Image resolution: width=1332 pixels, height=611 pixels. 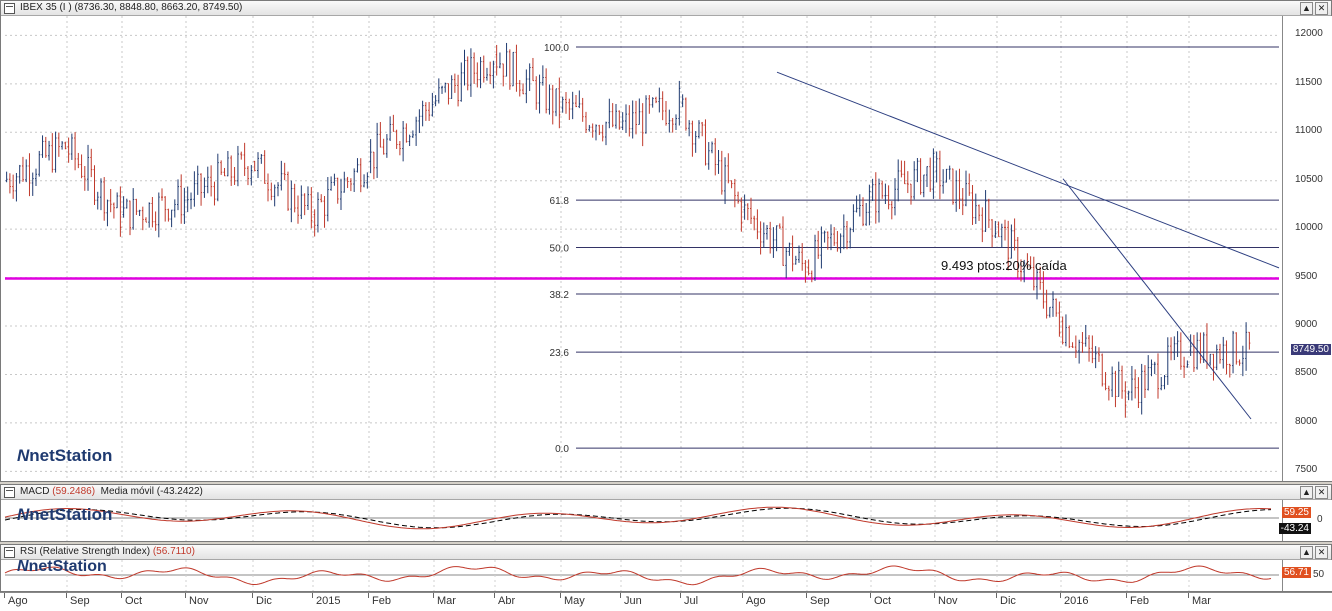 I want to click on rsi-tag: 56.71, so click(x=1296, y=572).